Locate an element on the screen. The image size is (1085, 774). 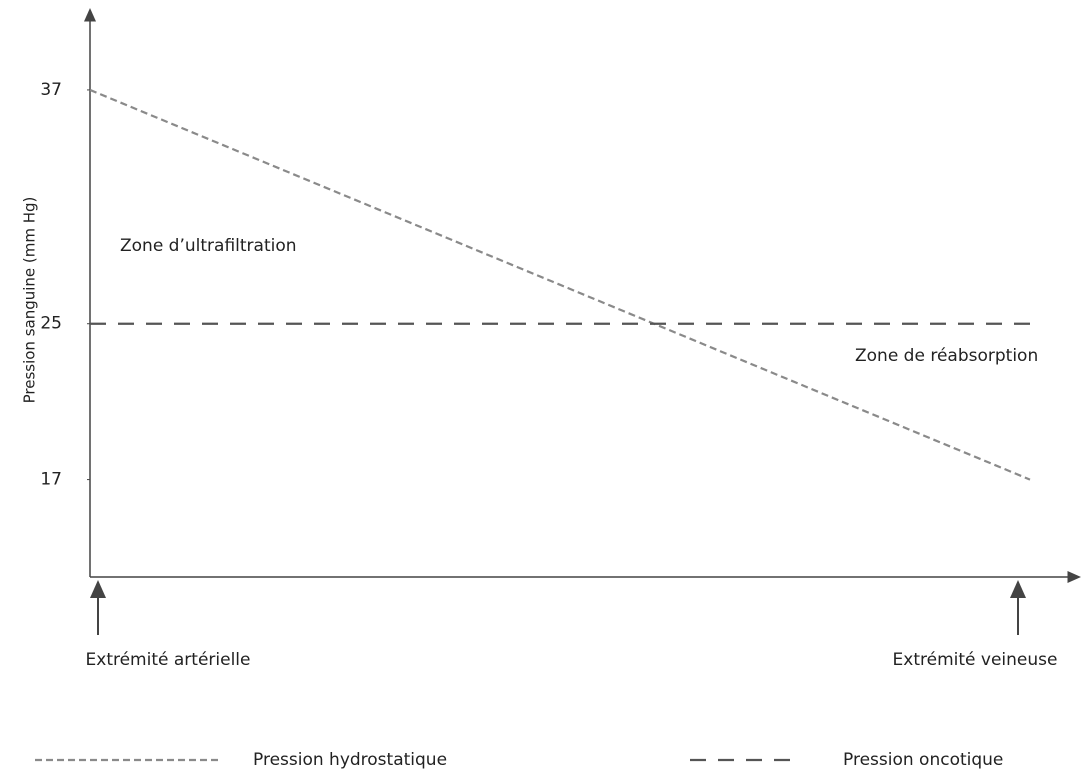
annotation: Zone d’ultrafiltration is located at coordinates (208, 246).